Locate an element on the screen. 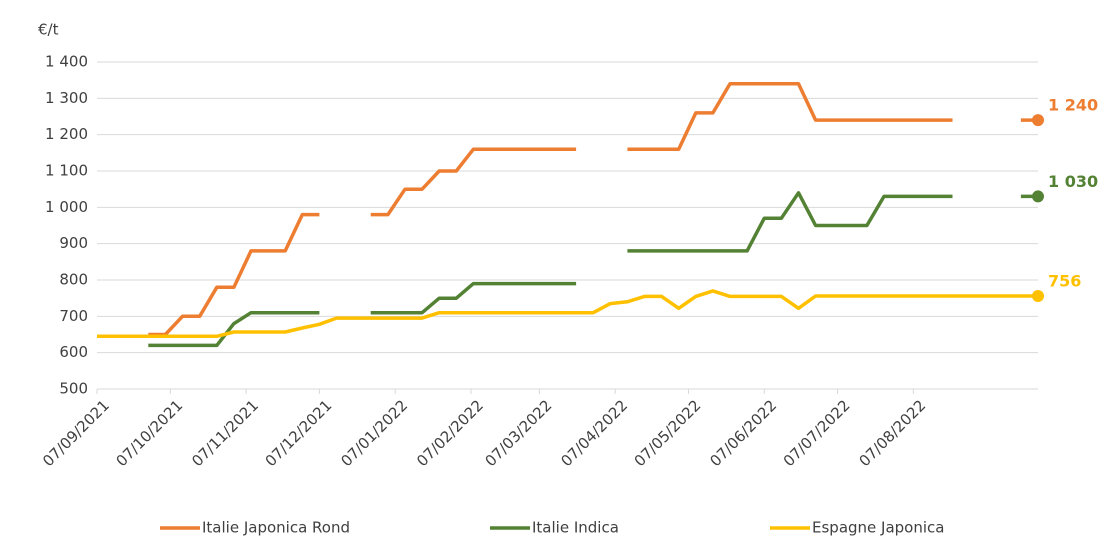 The height and width of the screenshot is (543, 1106). legend-label: Italie Indica is located at coordinates (575, 528).